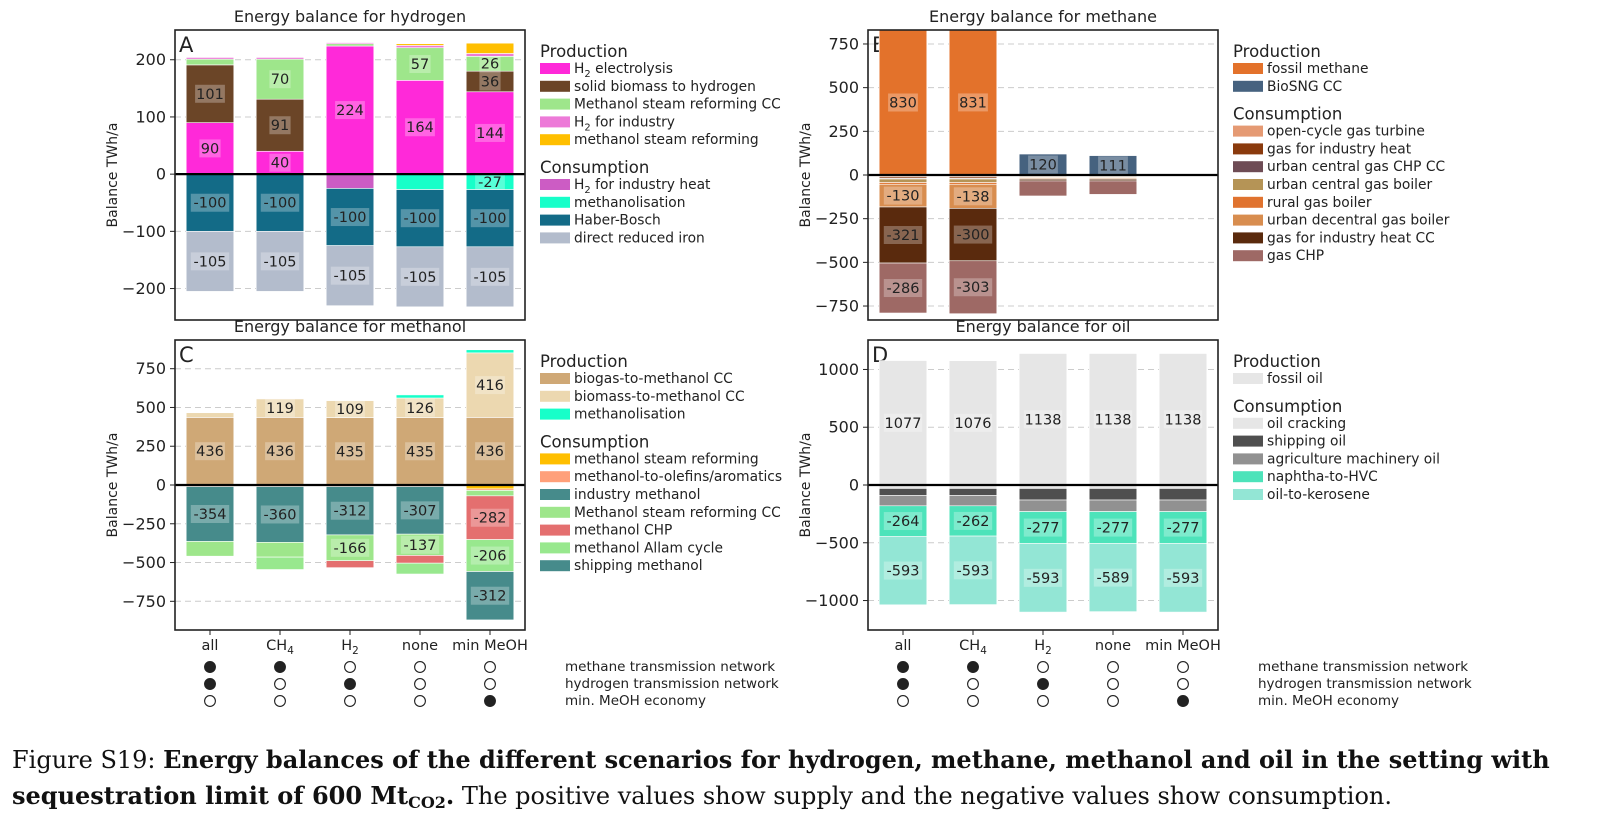 This screenshot has width=1610, height=840. What do you see at coordinates (903, 236) in the screenshot?
I see `data-label: -321` at bounding box center [903, 236].